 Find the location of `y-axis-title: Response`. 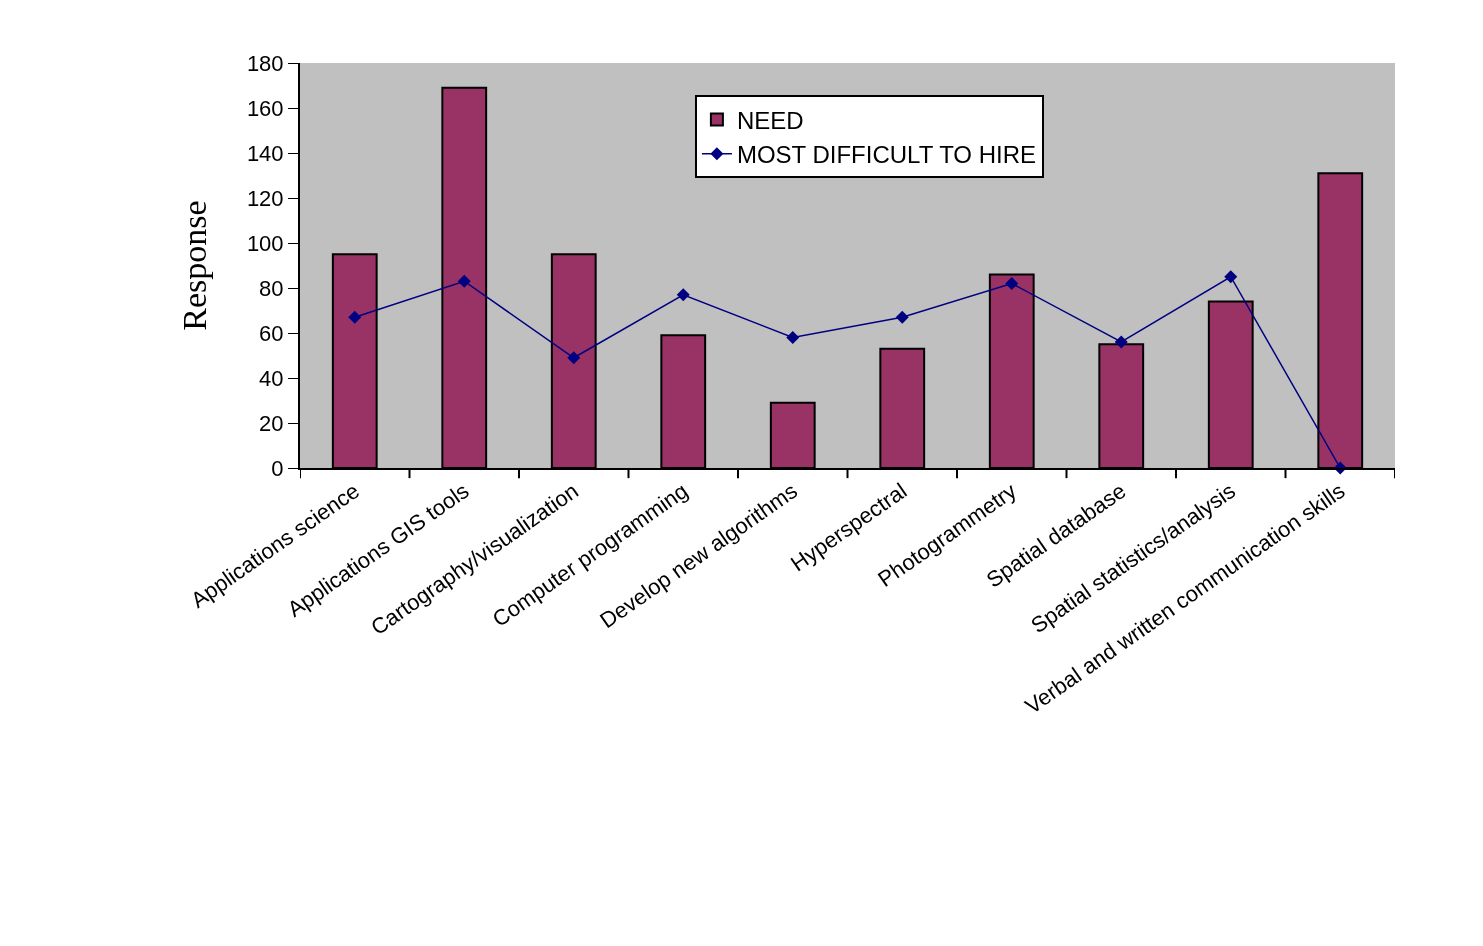

y-axis-title: Response is located at coordinates (194, 265).